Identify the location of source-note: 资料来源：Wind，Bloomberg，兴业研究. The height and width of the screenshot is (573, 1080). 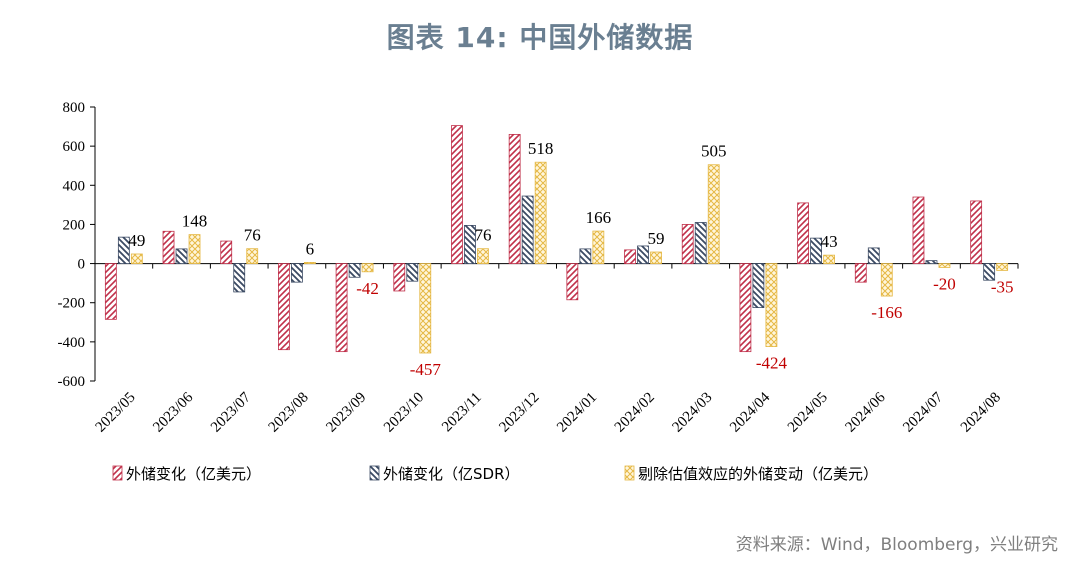
(896, 545).